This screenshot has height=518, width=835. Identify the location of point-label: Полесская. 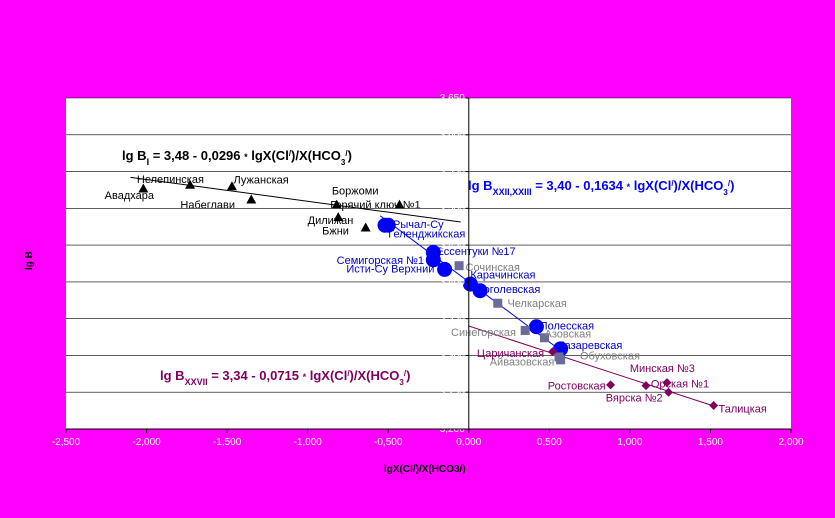
(567, 326).